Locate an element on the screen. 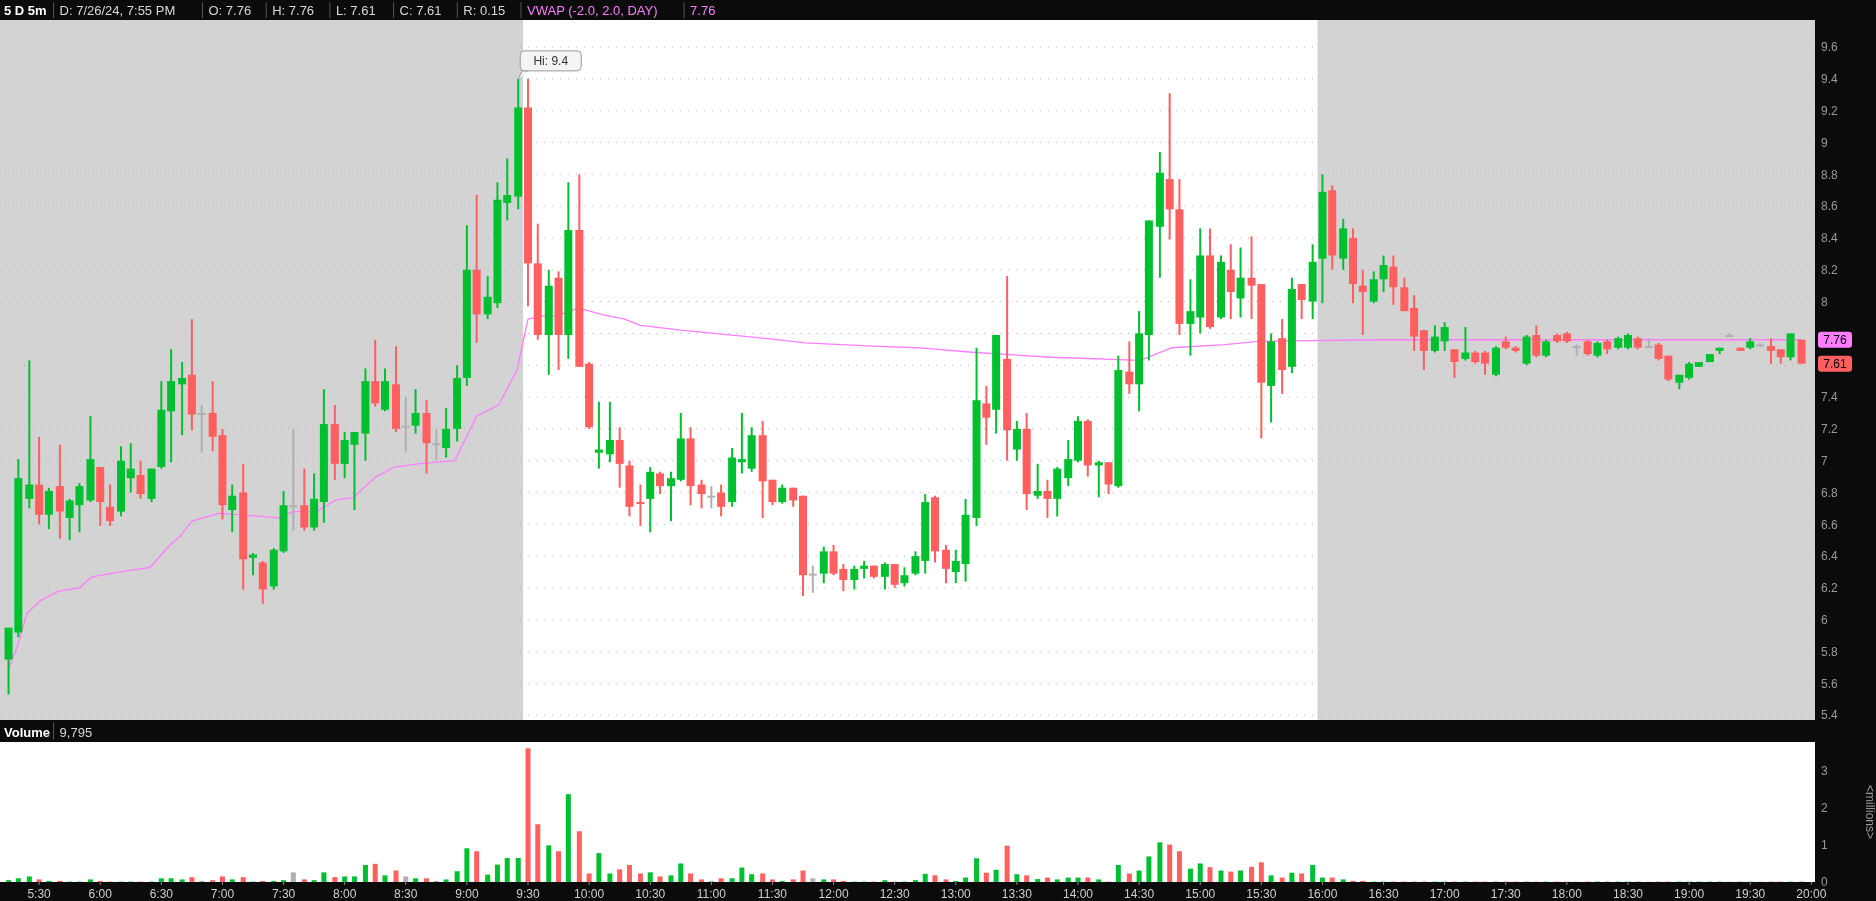 The height and width of the screenshot is (901, 1876). text: L: 7.61 is located at coordinates (355, 10).